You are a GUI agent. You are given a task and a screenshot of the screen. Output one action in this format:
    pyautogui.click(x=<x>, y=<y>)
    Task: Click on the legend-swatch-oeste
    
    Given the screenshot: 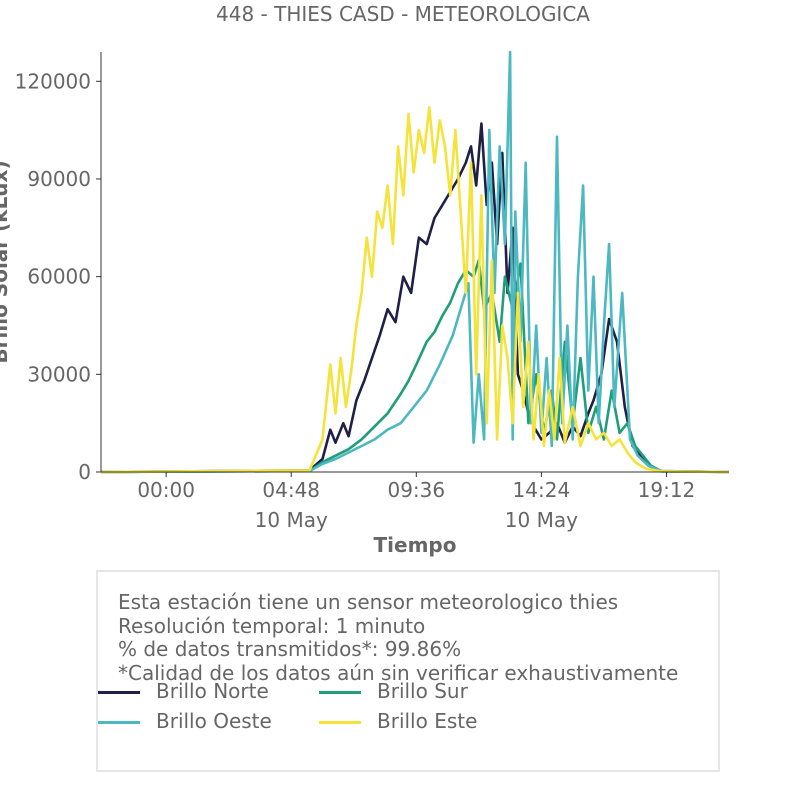 What is the action you would take?
    pyautogui.click(x=119, y=722)
    